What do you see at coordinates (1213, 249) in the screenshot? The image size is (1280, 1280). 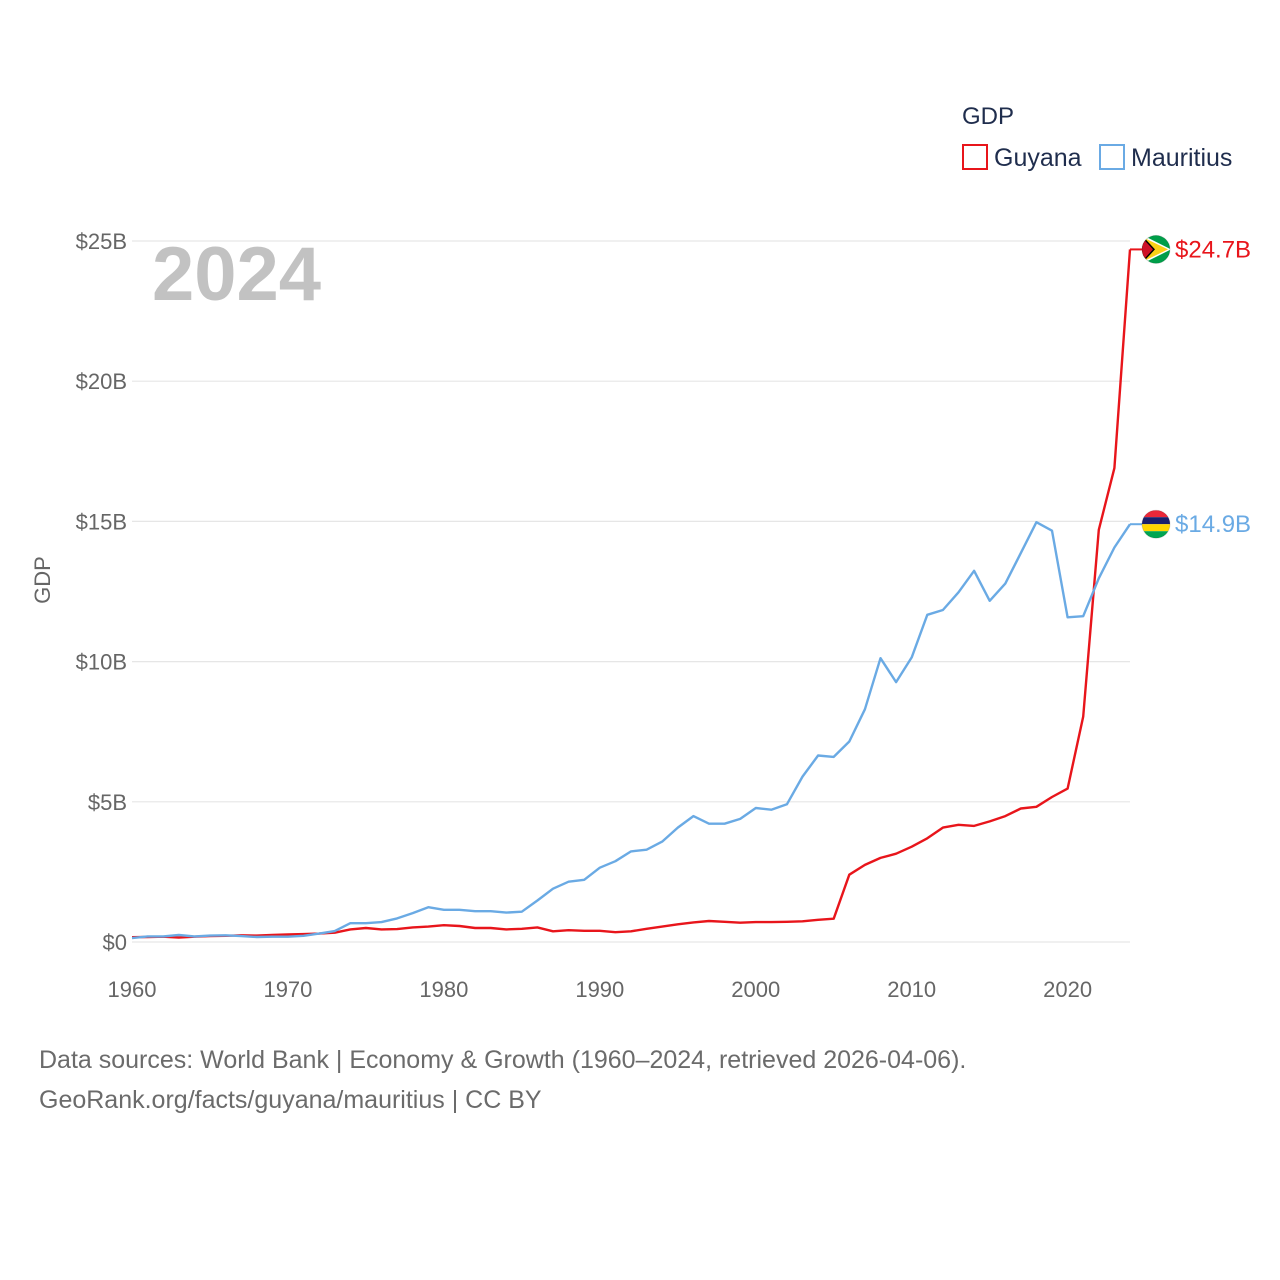 I see `end-value-label-guyana: $24.7B` at bounding box center [1213, 249].